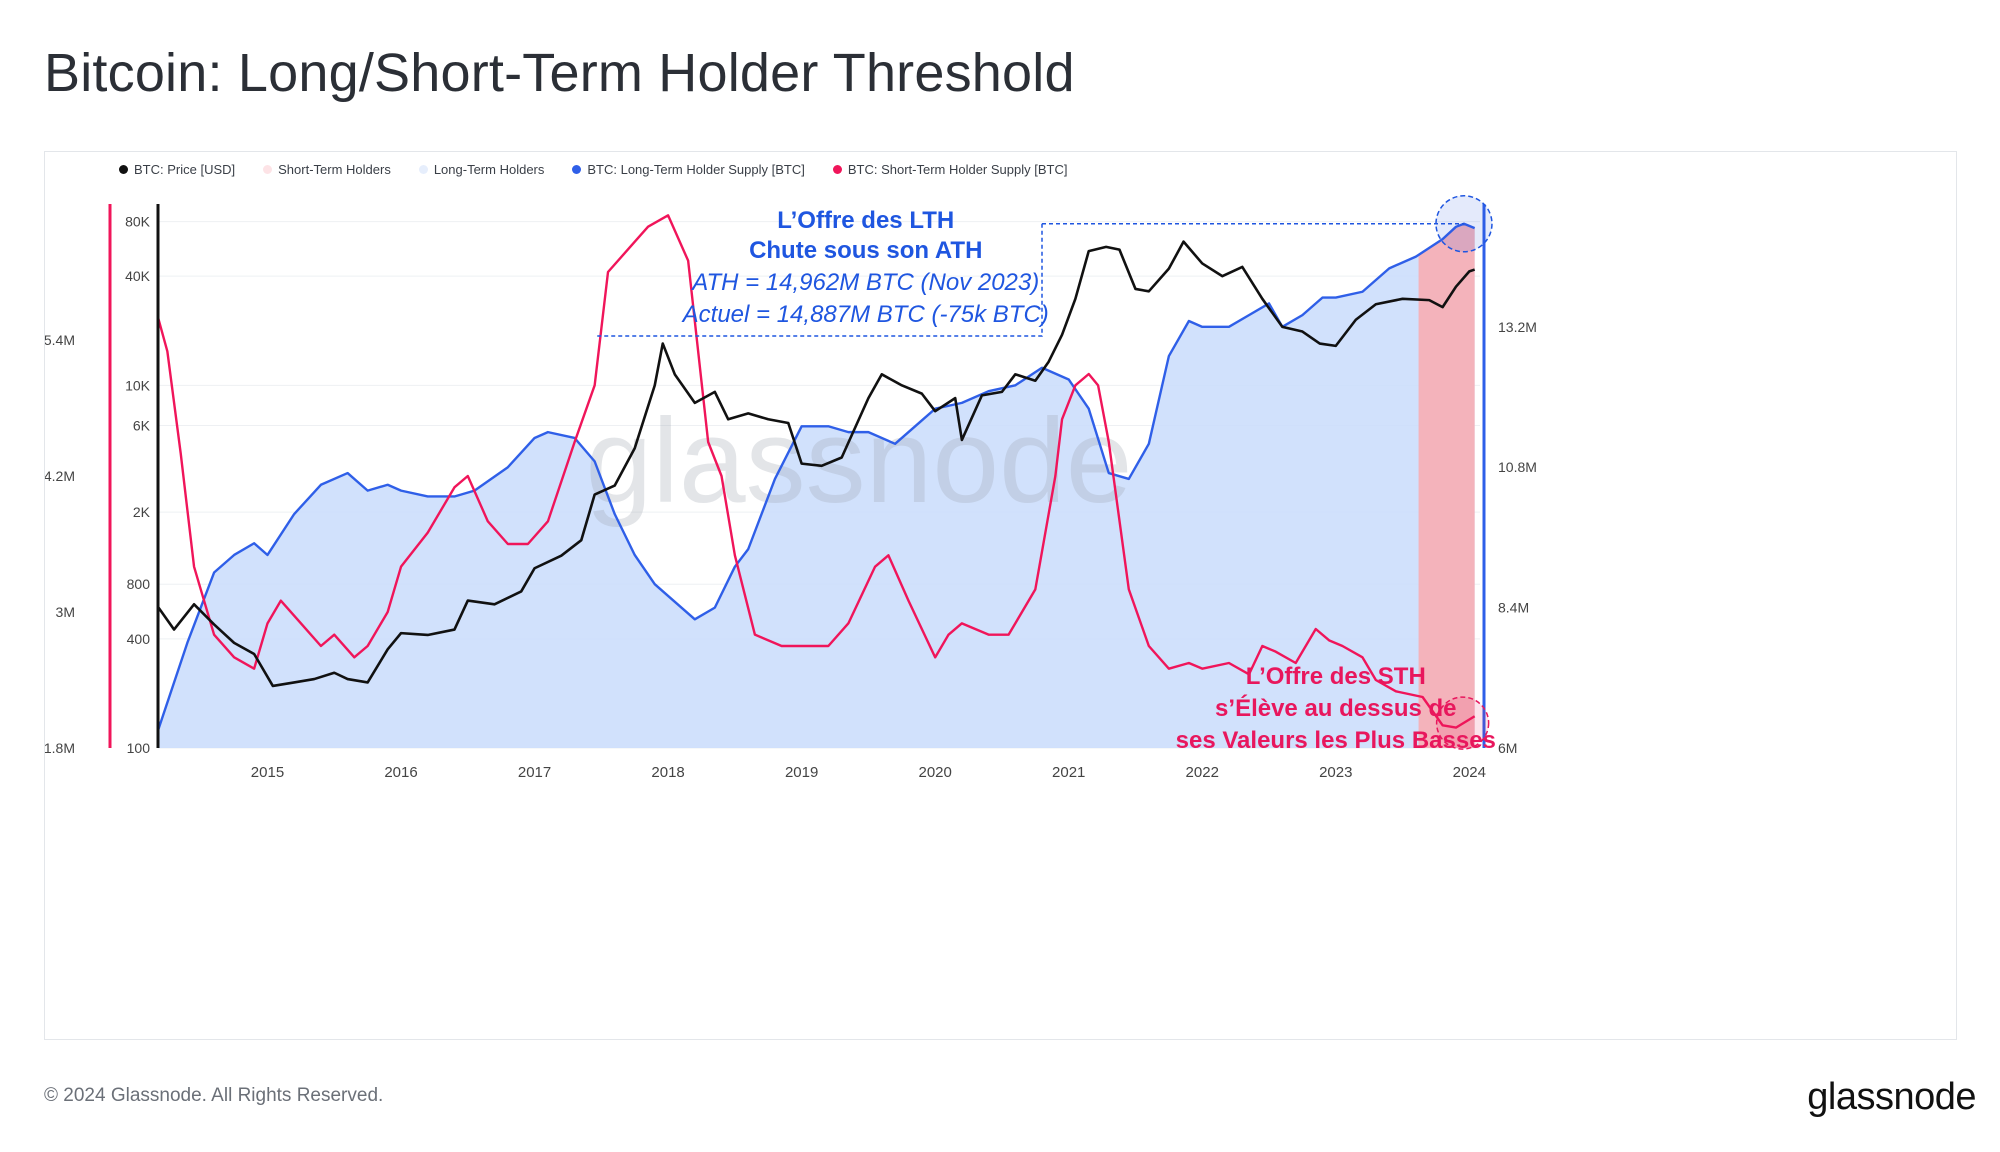 The width and height of the screenshot is (2000, 1152). What do you see at coordinates (865, 220) in the screenshot?
I see `lth-annotation-title: L’Offre des LTH` at bounding box center [865, 220].